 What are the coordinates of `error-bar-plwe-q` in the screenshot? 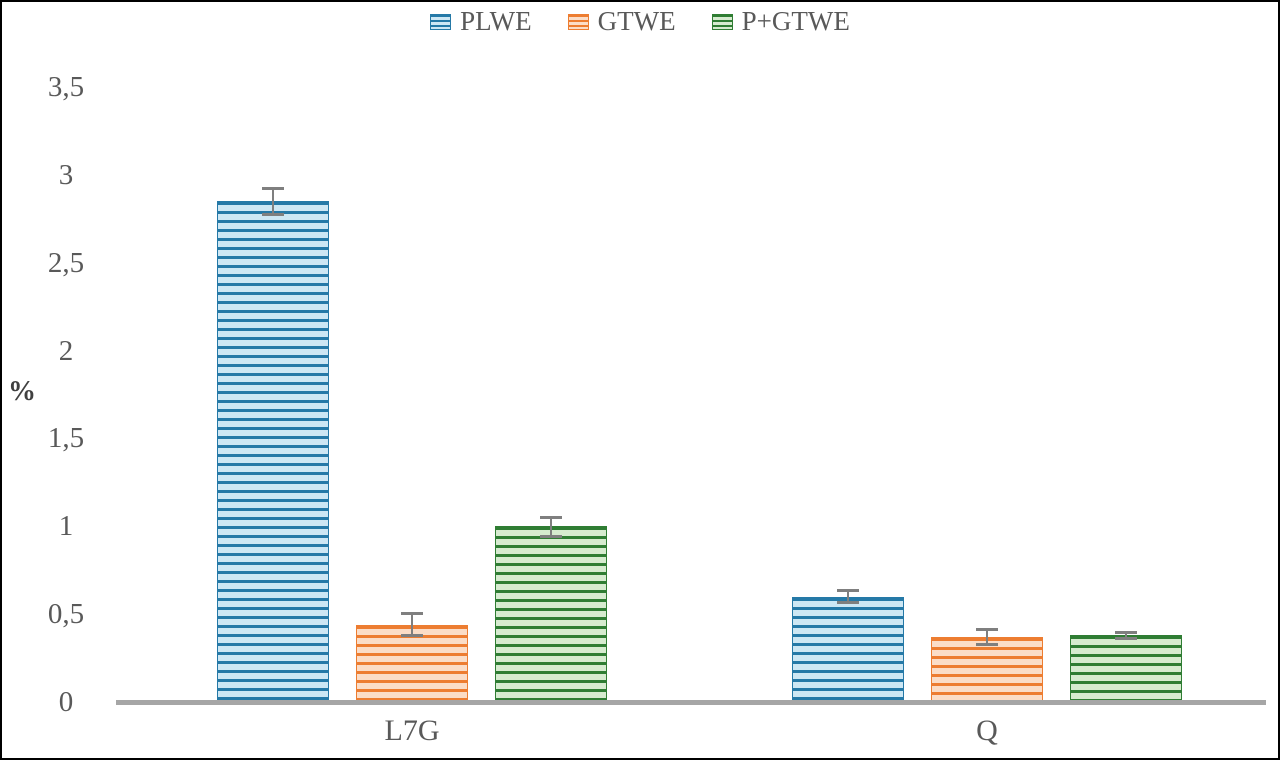 It's located at (848, 596).